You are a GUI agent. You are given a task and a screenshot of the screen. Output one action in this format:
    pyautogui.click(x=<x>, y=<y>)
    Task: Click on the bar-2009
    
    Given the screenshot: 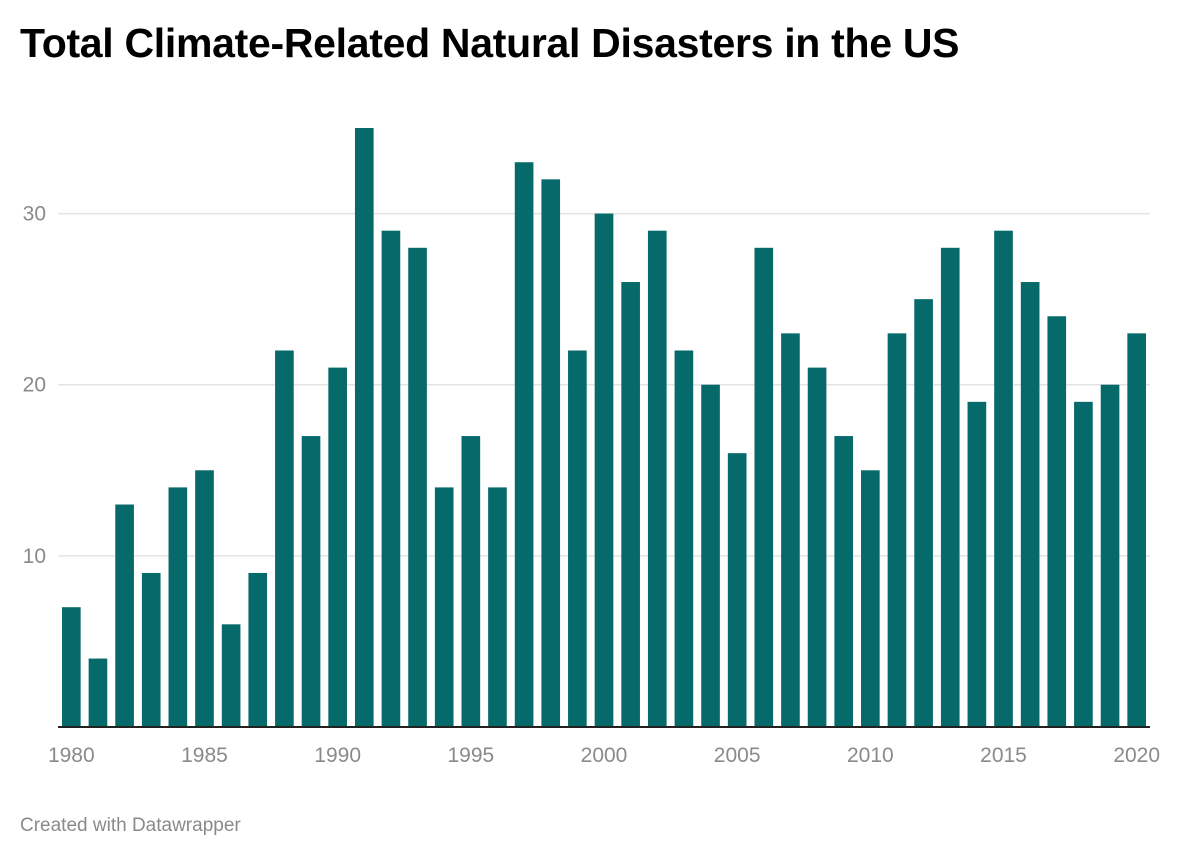 What is the action you would take?
    pyautogui.click(x=844, y=581)
    